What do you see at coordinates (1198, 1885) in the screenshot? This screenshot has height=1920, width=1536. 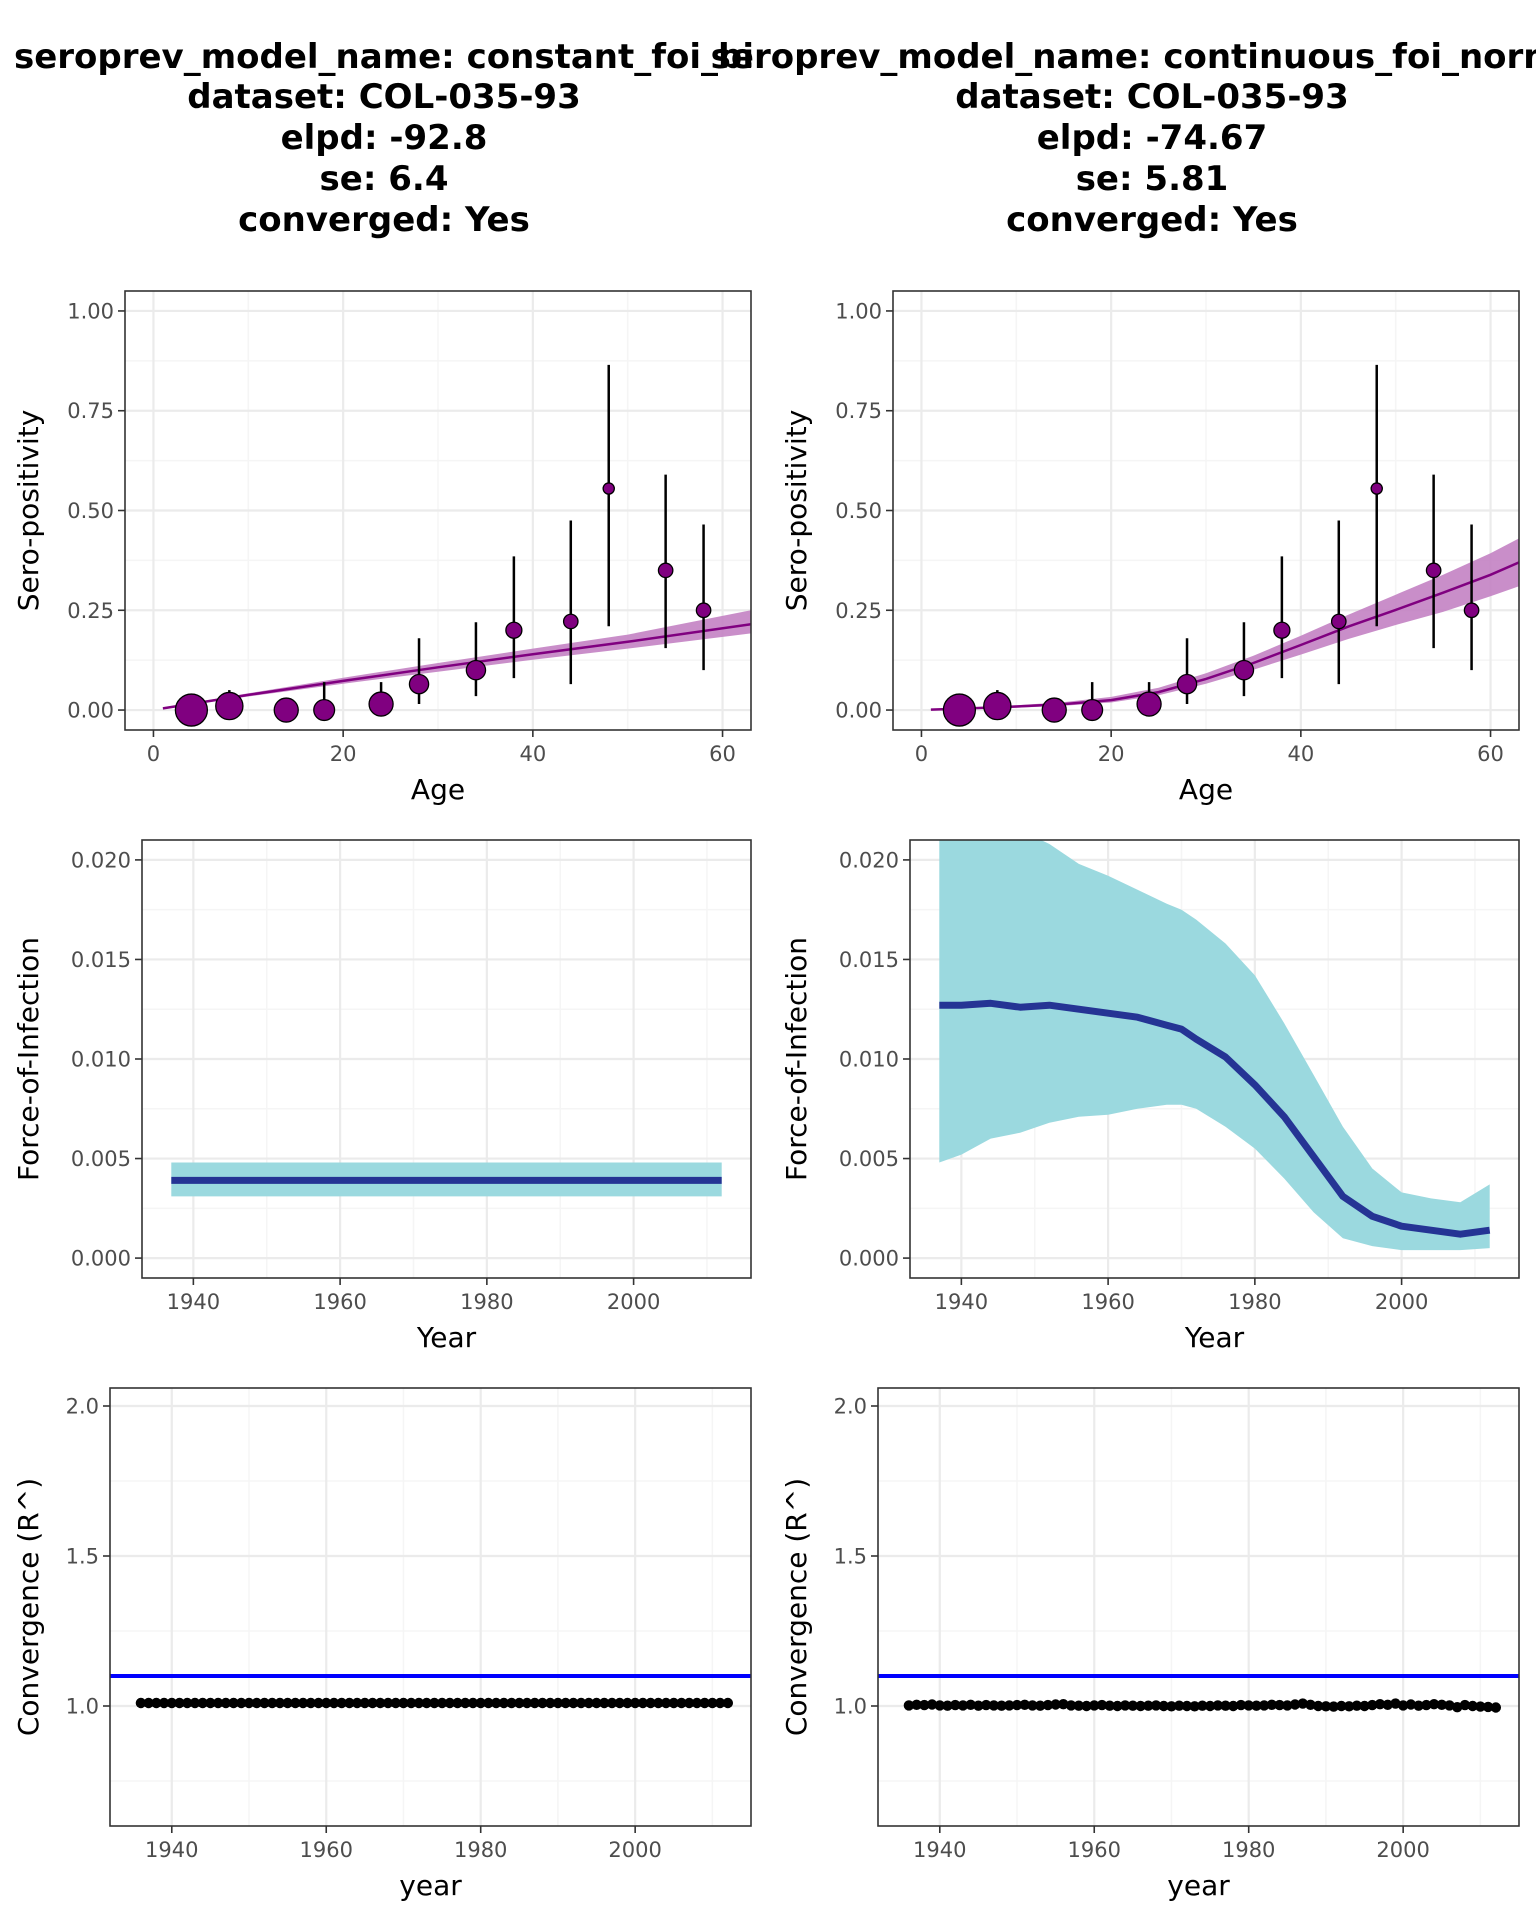 I see `x-axis-title: year` at bounding box center [1198, 1885].